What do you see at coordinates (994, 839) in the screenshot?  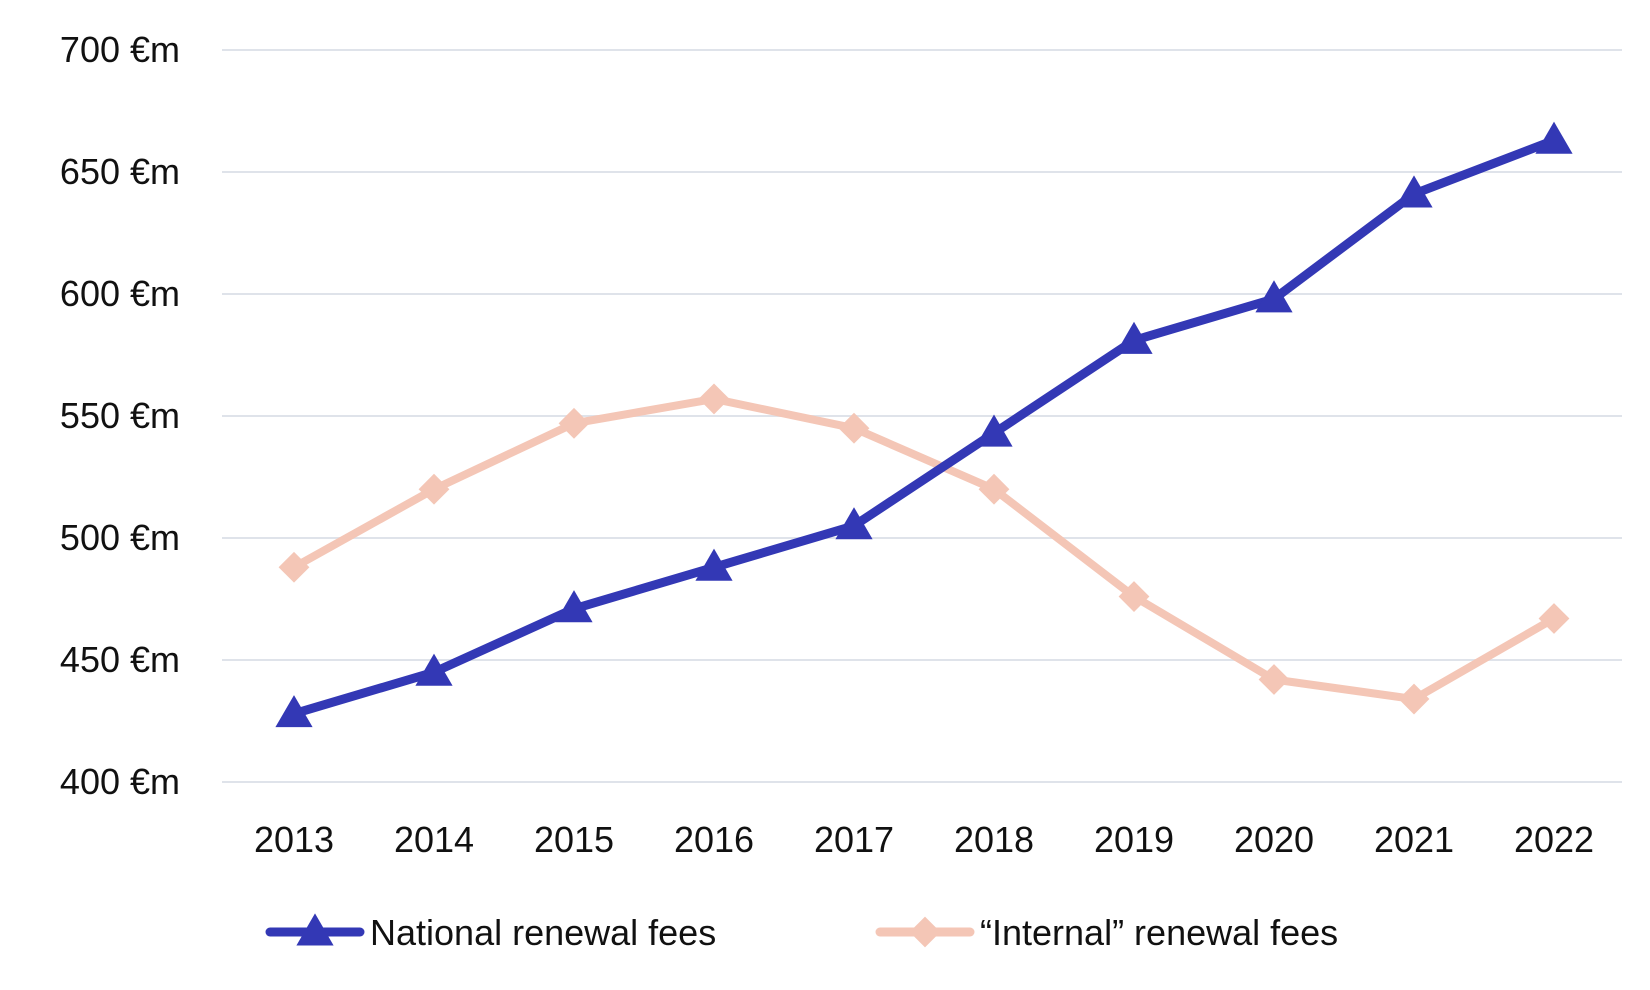 I see `x-tick-label: 2018` at bounding box center [994, 839].